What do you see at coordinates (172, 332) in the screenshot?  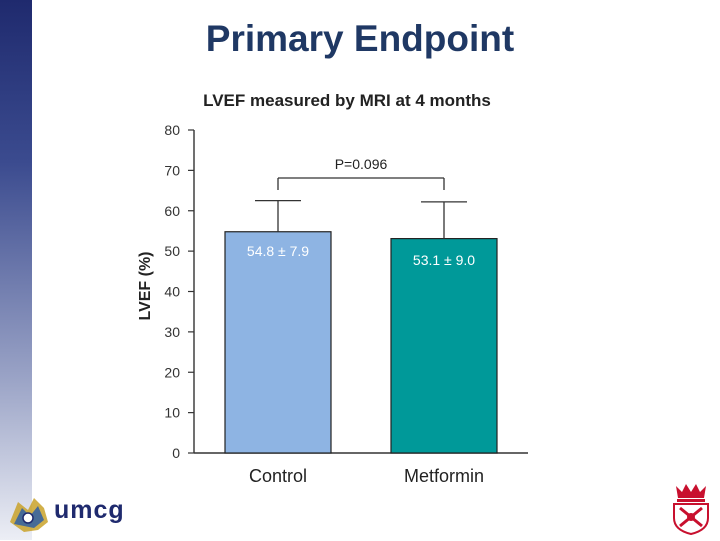 I see `y-tick-label: 30` at bounding box center [172, 332].